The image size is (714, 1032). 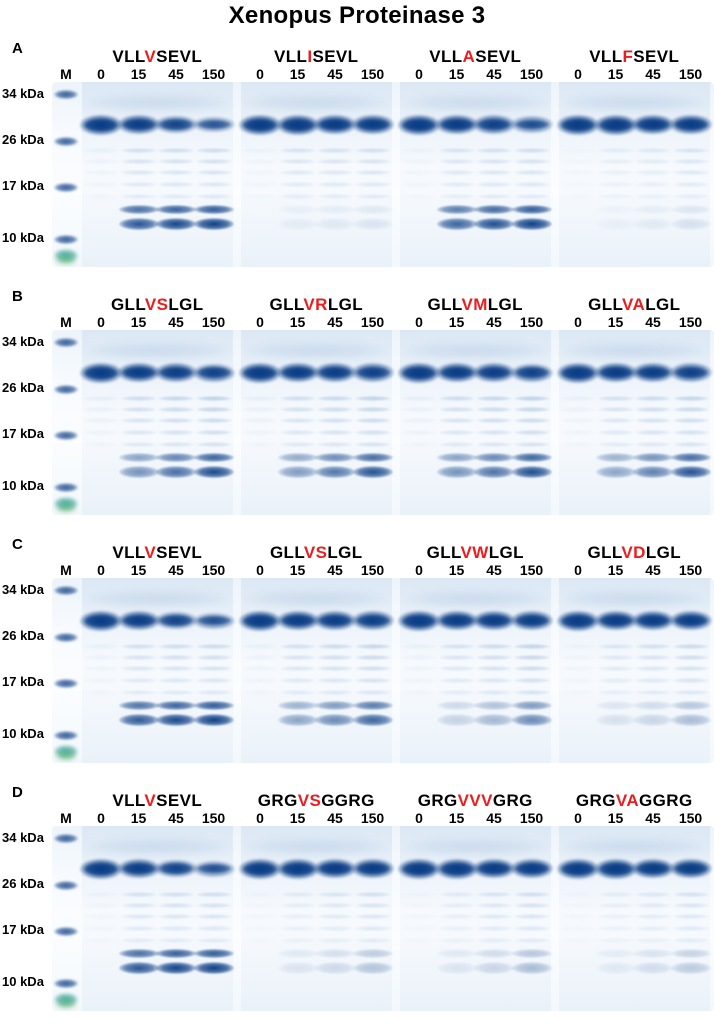 I want to click on kda-label: 26 kDa, so click(x=23, y=388).